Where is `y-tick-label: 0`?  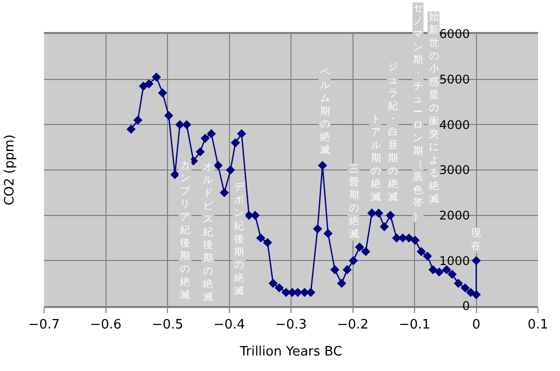 y-tick-label: 0 is located at coordinates (466, 306).